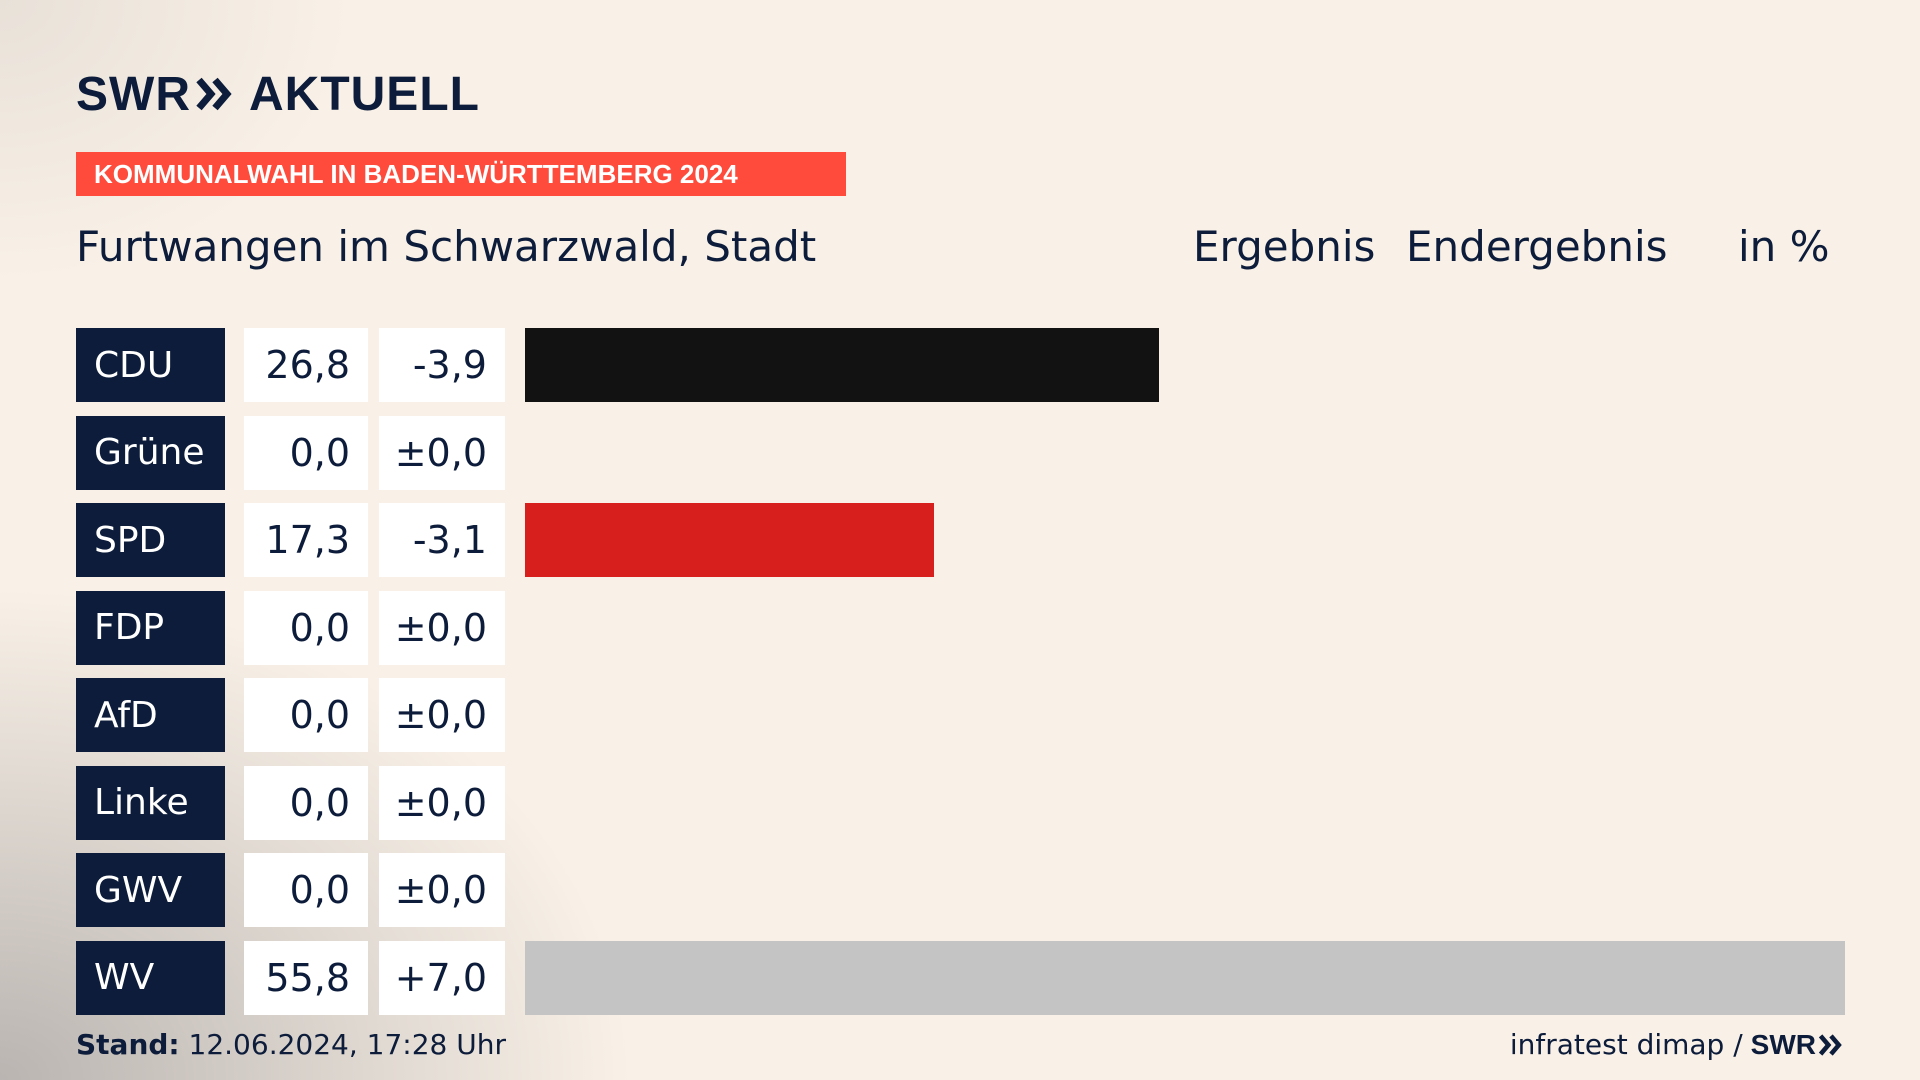 The height and width of the screenshot is (1080, 1920). What do you see at coordinates (150, 715) in the screenshot?
I see `party-label: AfD` at bounding box center [150, 715].